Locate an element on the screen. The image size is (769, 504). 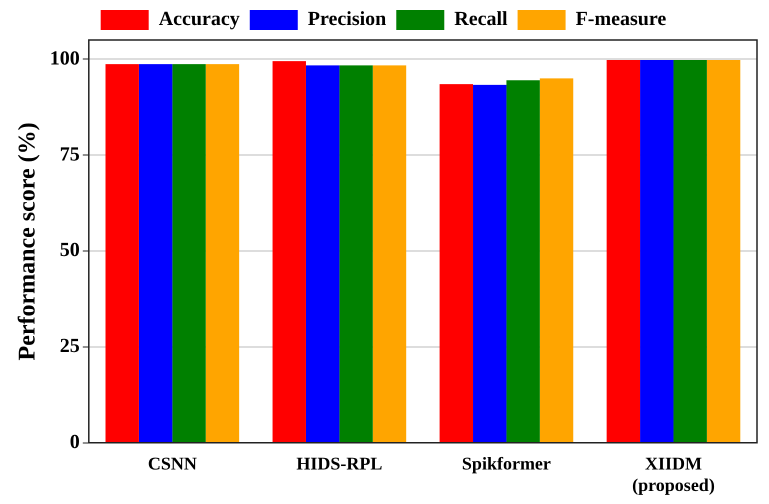
y-tick-label: 75 is located at coordinates (70, 154).